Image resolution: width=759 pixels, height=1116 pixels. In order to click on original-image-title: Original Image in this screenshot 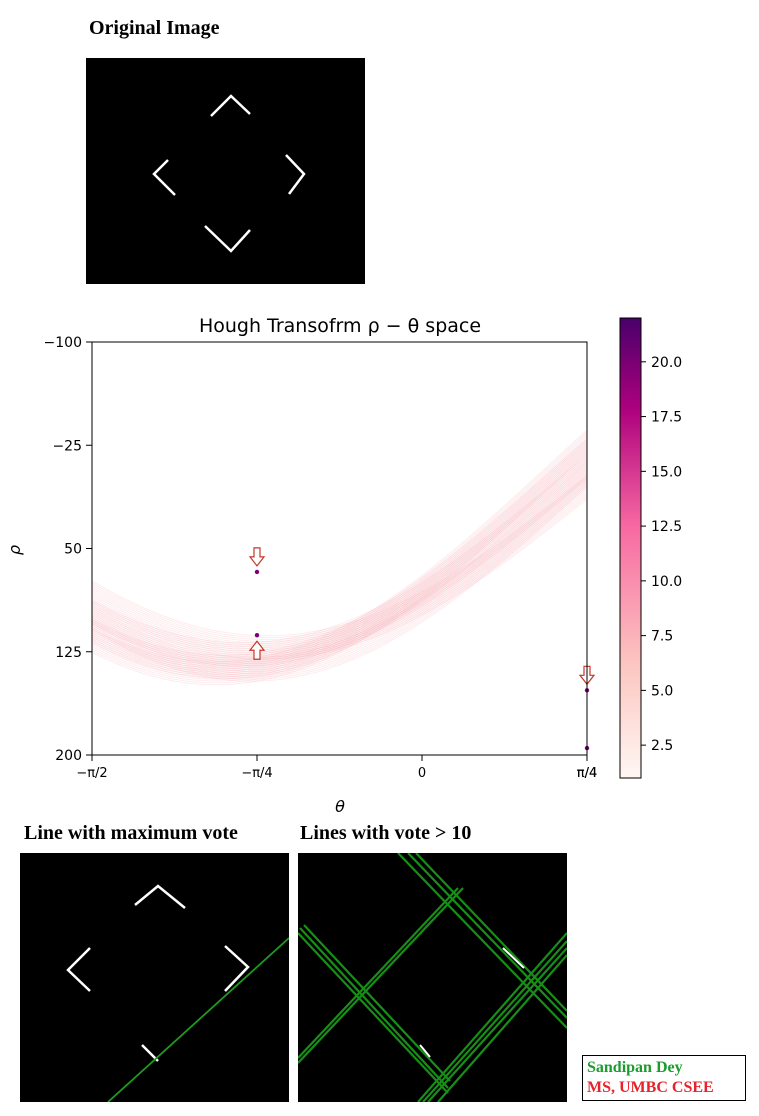, I will do `click(154, 28)`.